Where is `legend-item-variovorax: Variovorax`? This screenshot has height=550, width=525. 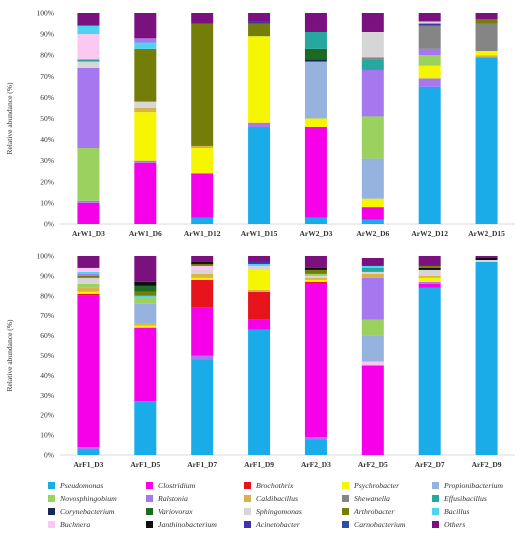 legend-item-variovorax: Variovorax is located at coordinates (169, 511).